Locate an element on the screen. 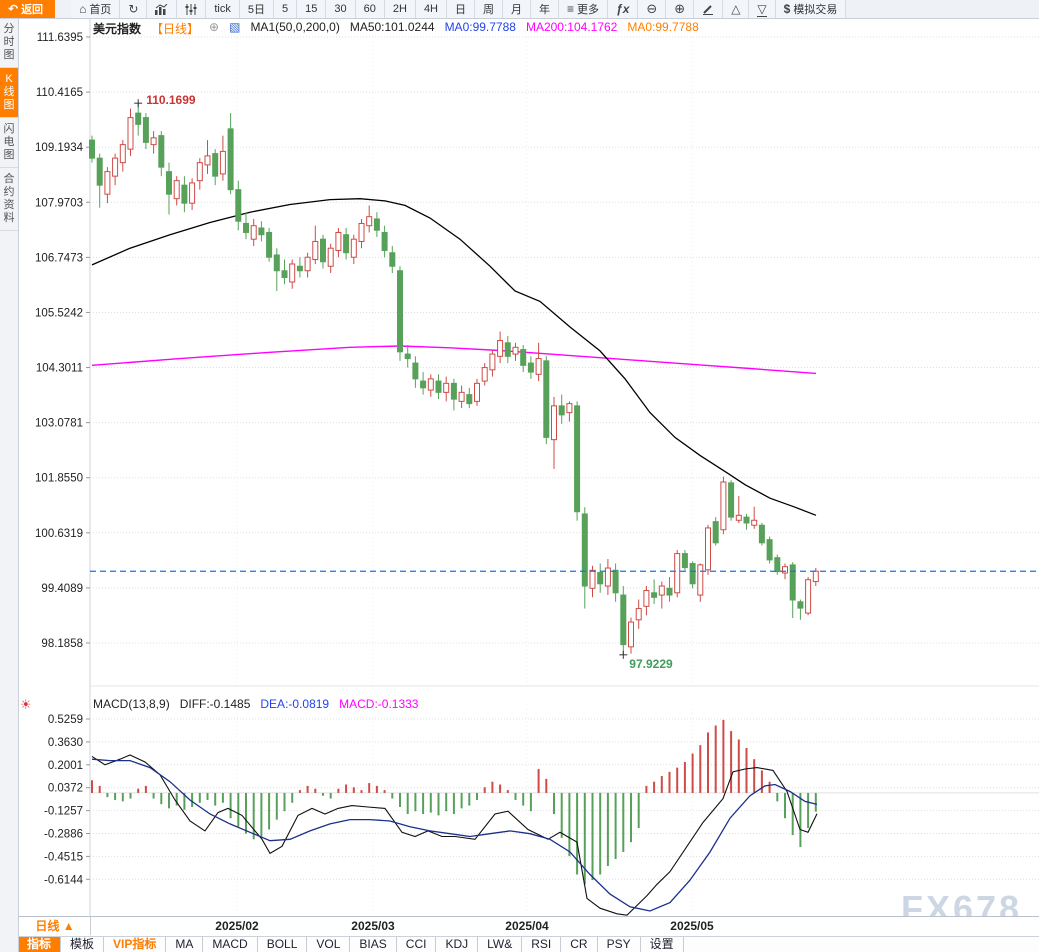 The image size is (1039, 952). indicator-tab-BOLL: BOLL is located at coordinates (283, 944).